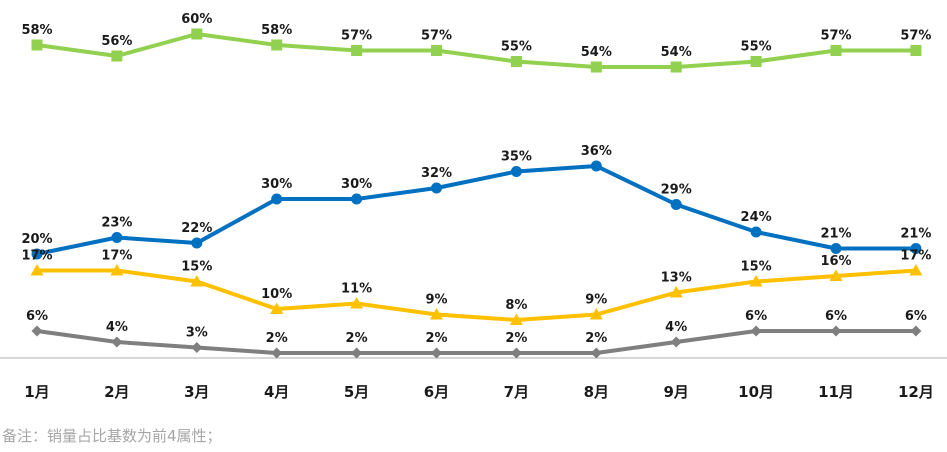  I want to click on x-tick-label: 12月, so click(916, 392).